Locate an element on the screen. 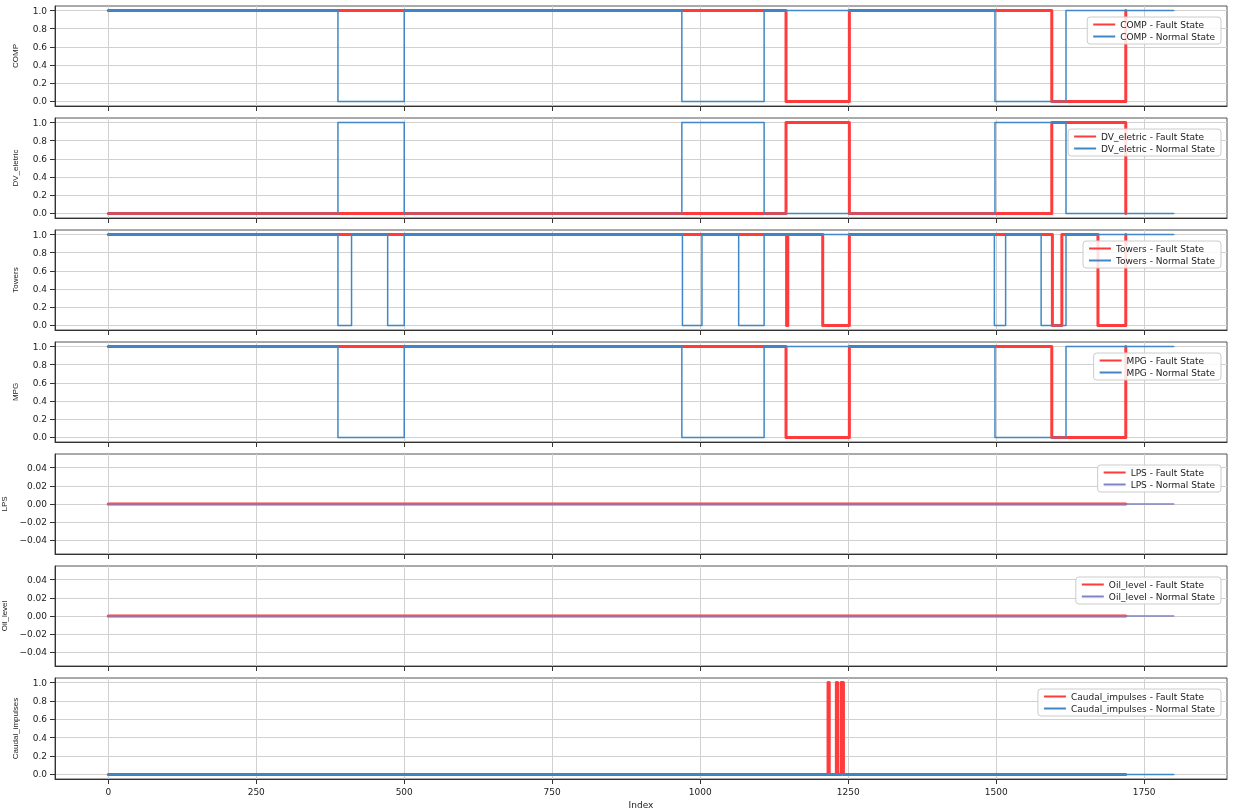  legend-label: Oil_level - Fault State is located at coordinates (1156, 584).